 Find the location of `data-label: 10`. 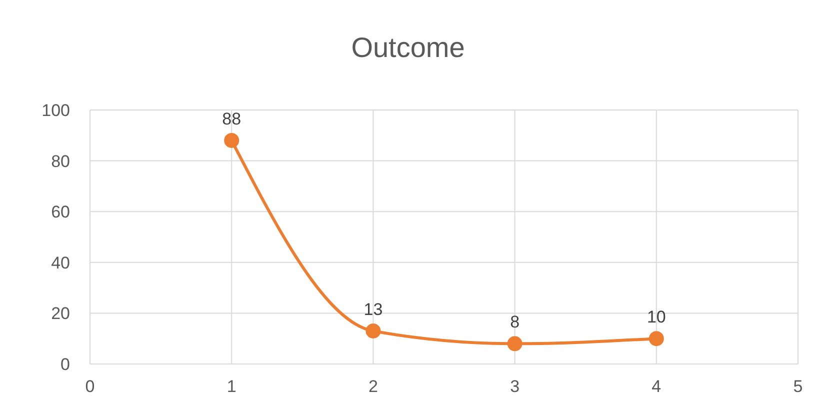

data-label: 10 is located at coordinates (656, 317).